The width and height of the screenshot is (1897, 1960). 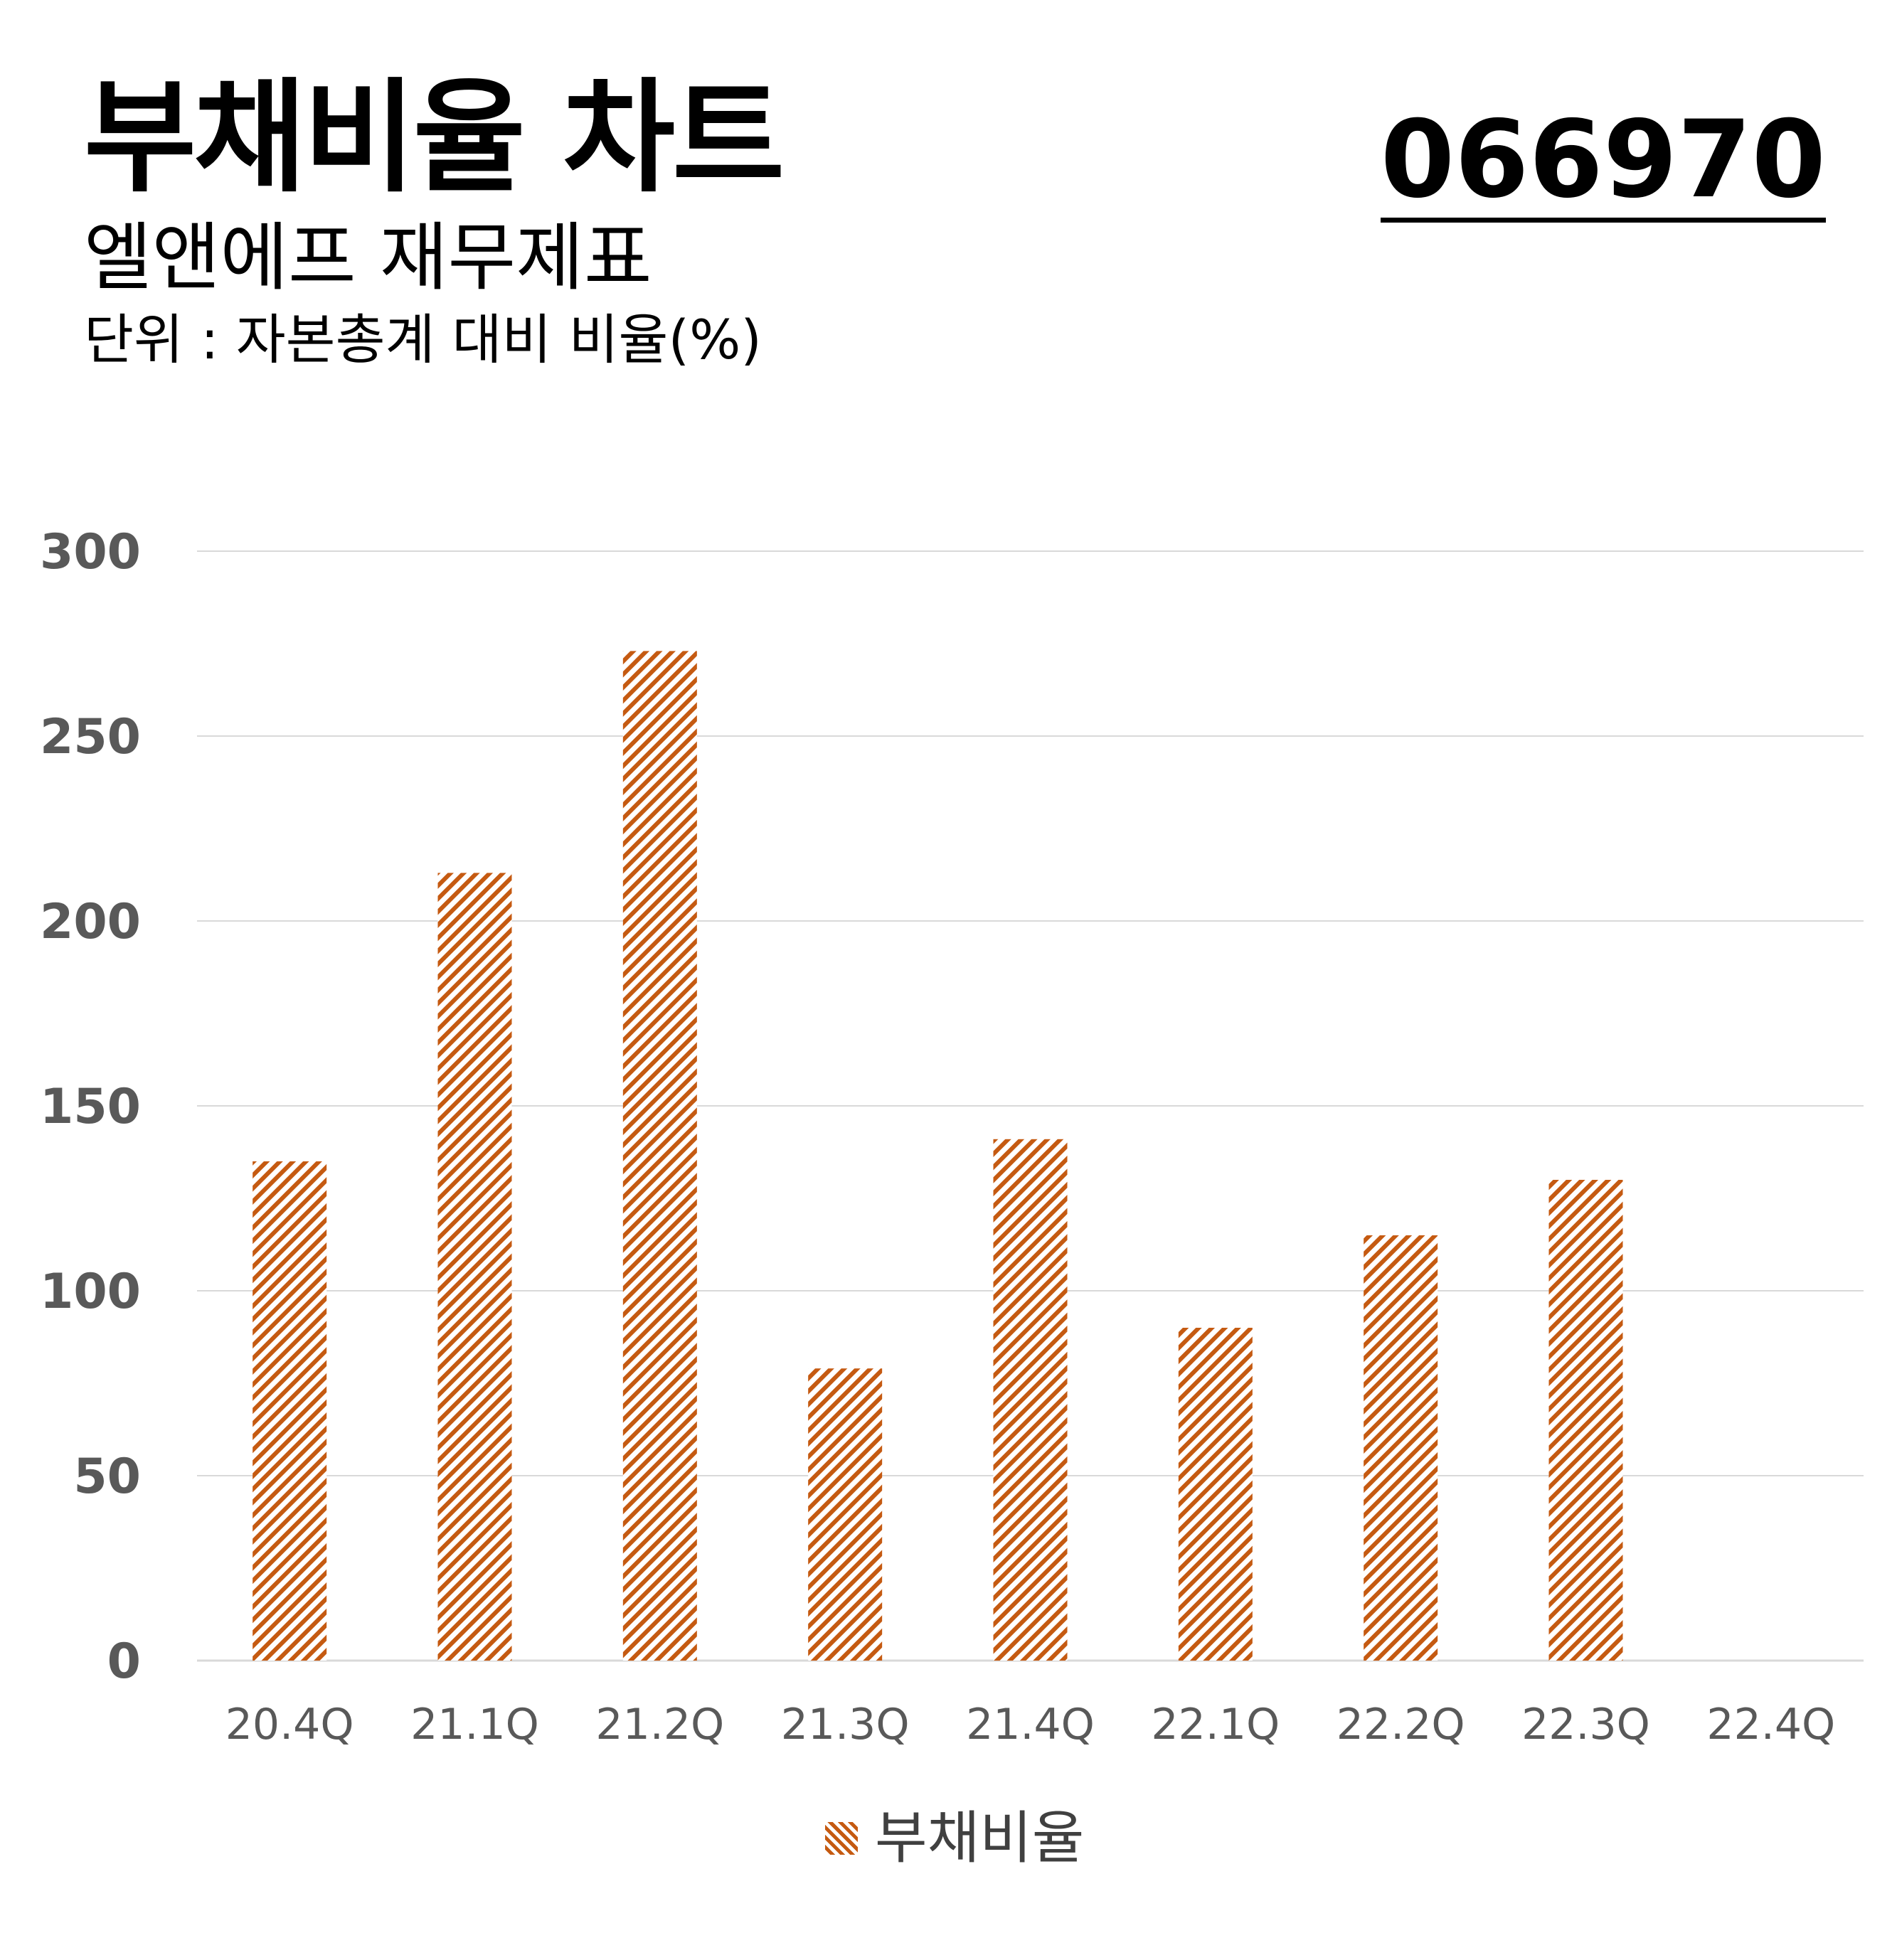 I want to click on y-tick-label: 50, so click(x=107, y=1477).